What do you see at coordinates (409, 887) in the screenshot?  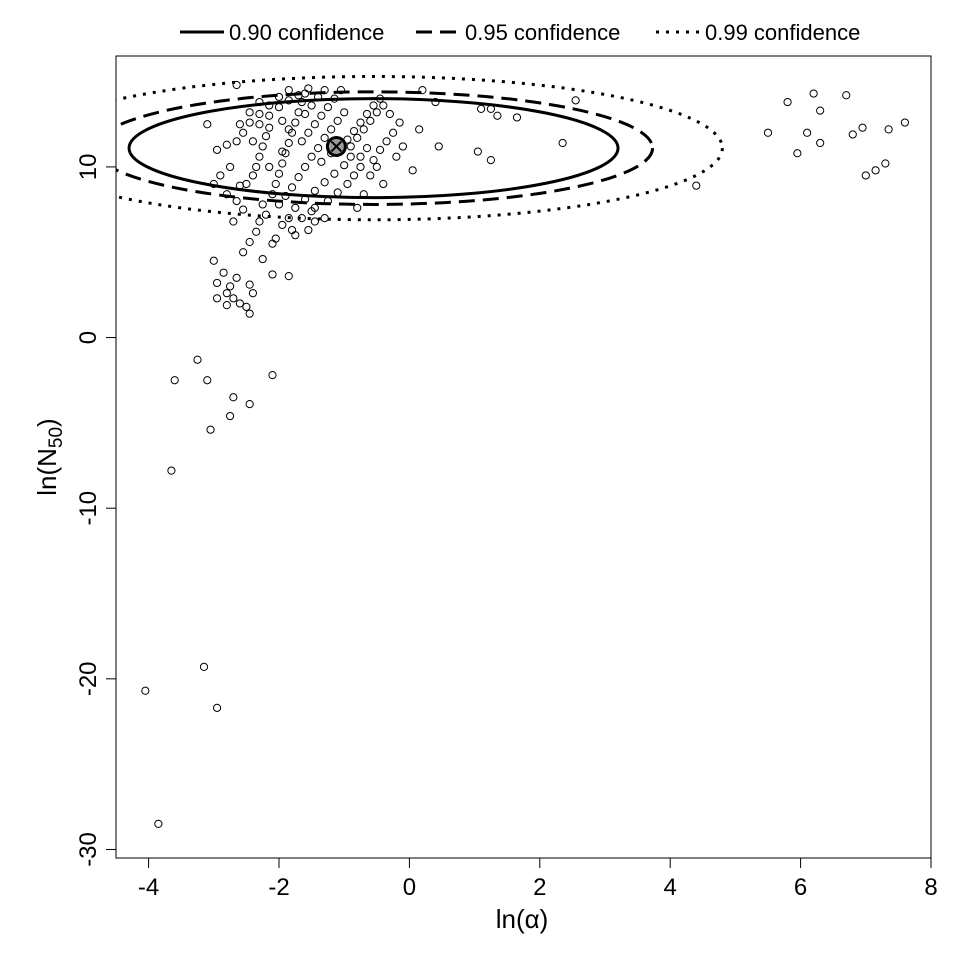 I see `x-tick-label: 0` at bounding box center [409, 887].